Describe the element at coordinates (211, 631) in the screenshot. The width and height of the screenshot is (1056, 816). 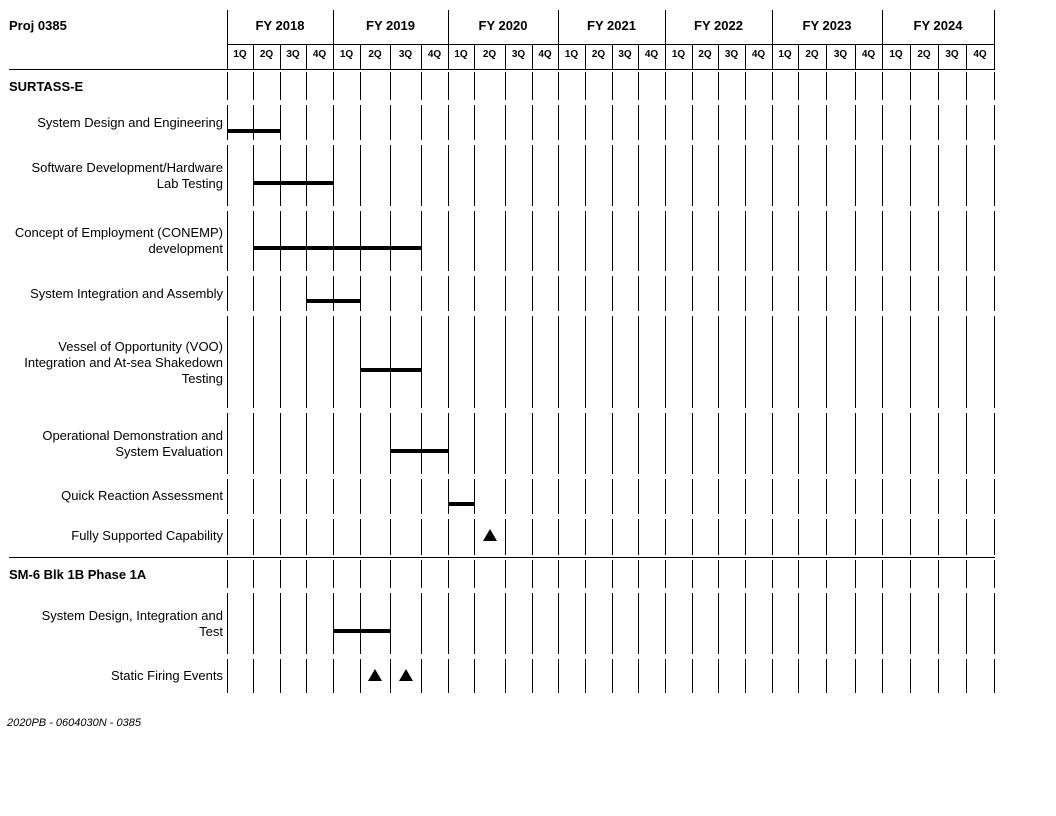
I see `task-label: Test` at that location.